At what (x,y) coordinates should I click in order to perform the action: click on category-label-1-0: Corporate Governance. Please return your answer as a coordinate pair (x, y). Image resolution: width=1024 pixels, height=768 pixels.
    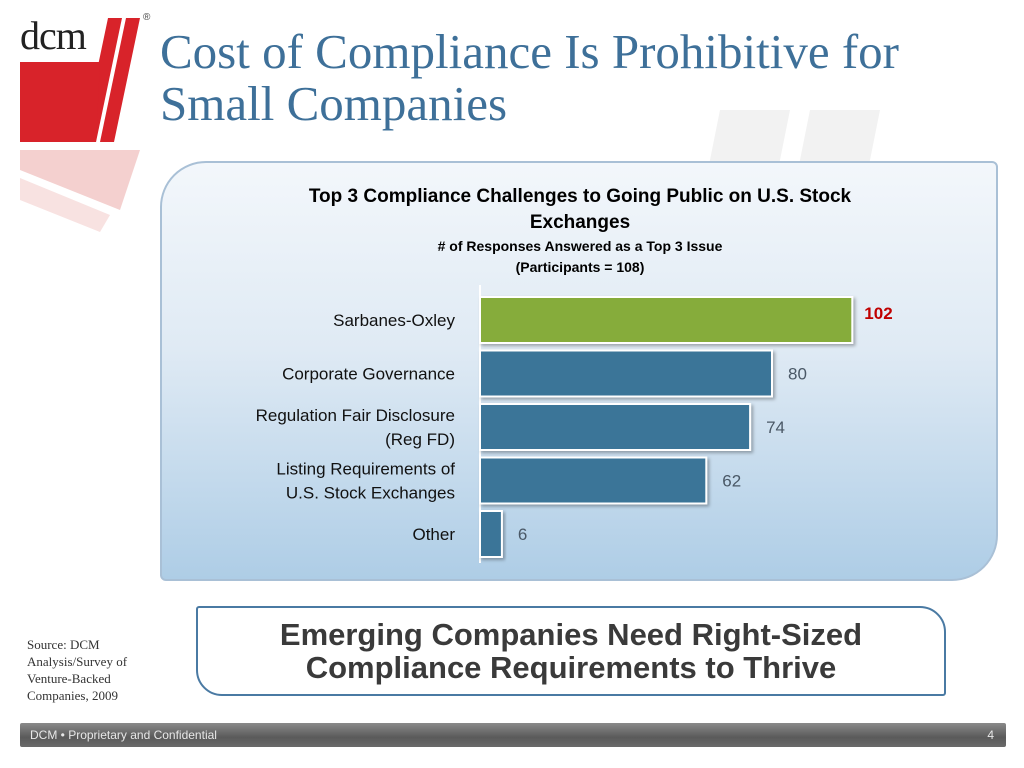
    Looking at the image, I should click on (368, 374).